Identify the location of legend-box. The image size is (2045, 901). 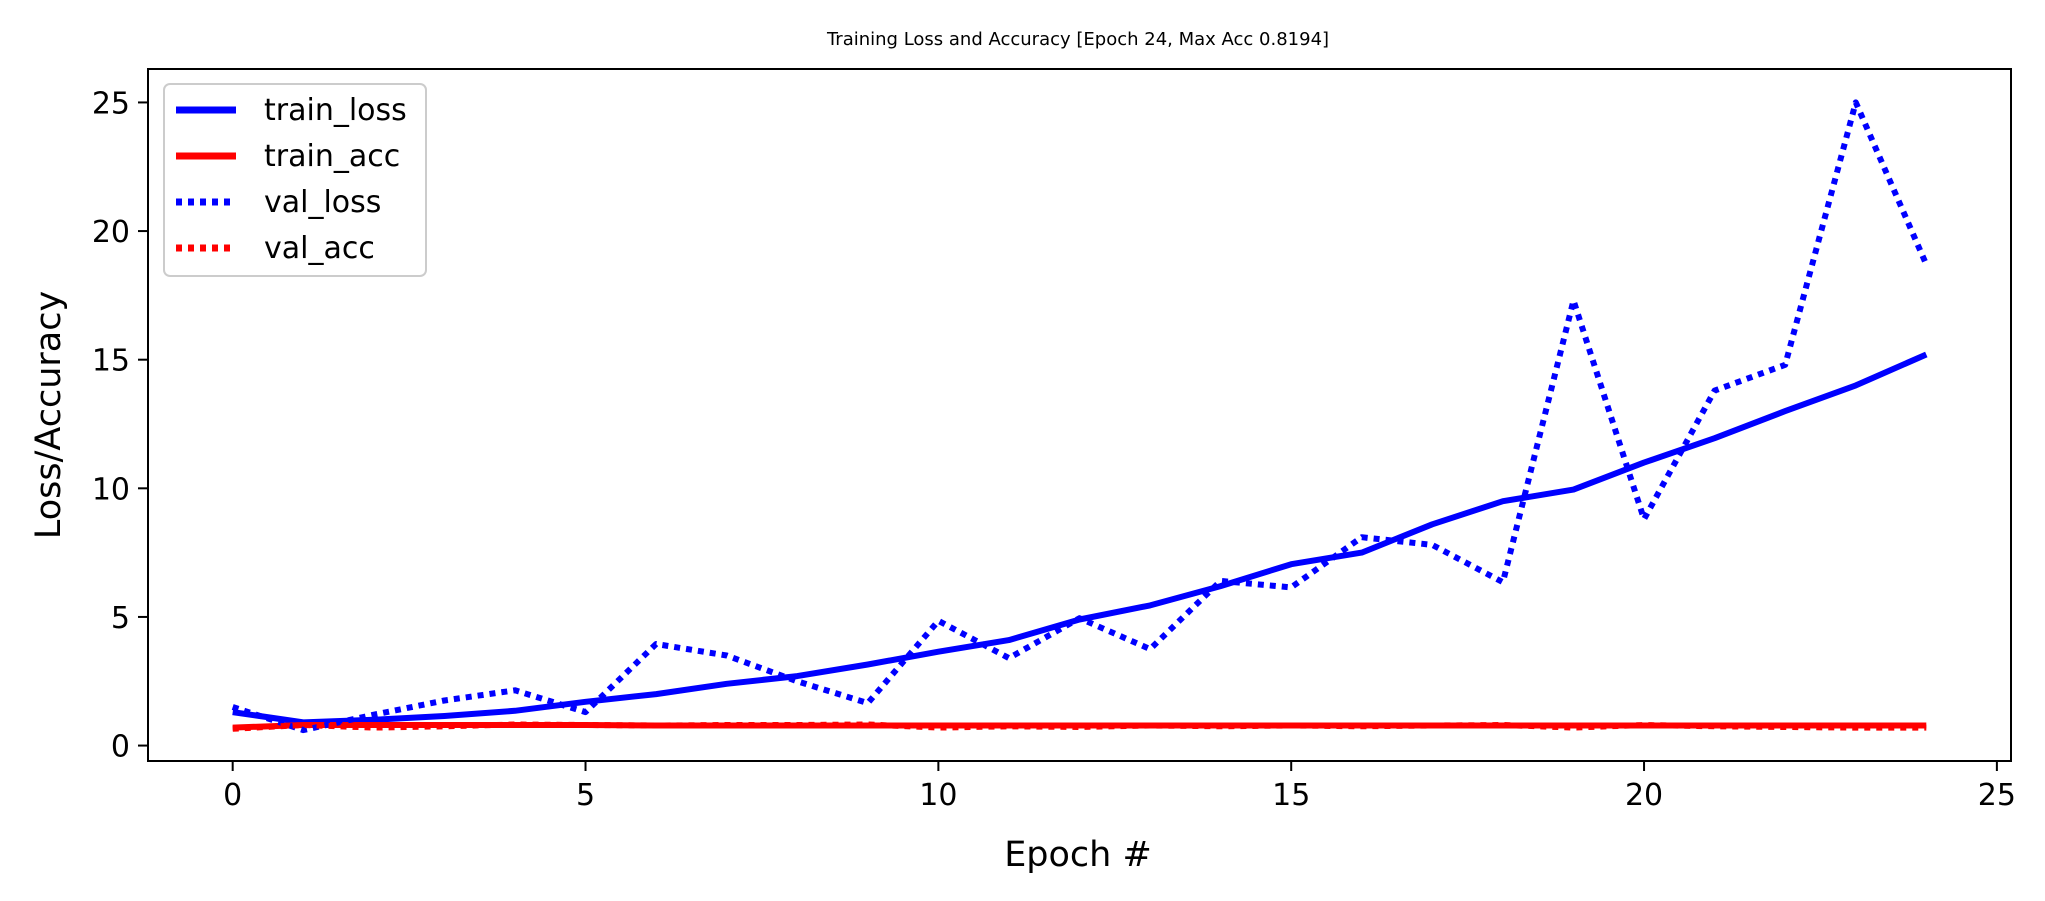
(295, 180).